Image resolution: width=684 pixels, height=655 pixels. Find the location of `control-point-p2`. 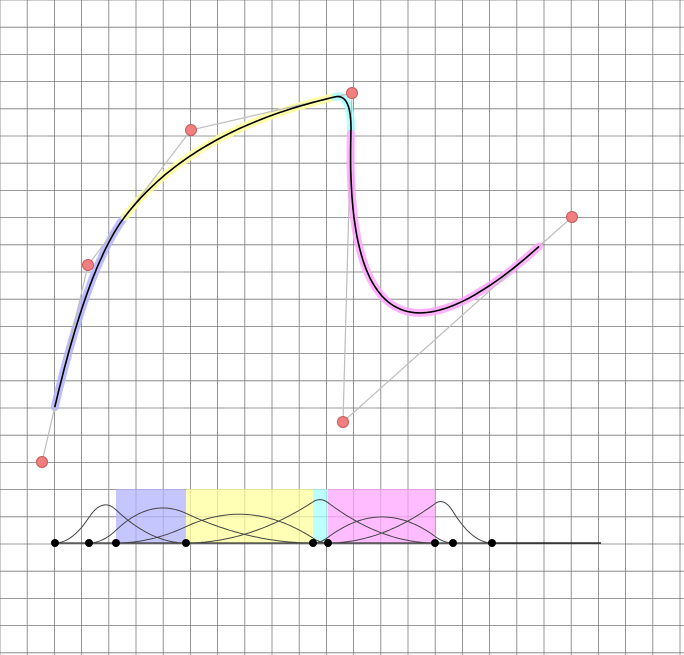

control-point-p2 is located at coordinates (191, 130).